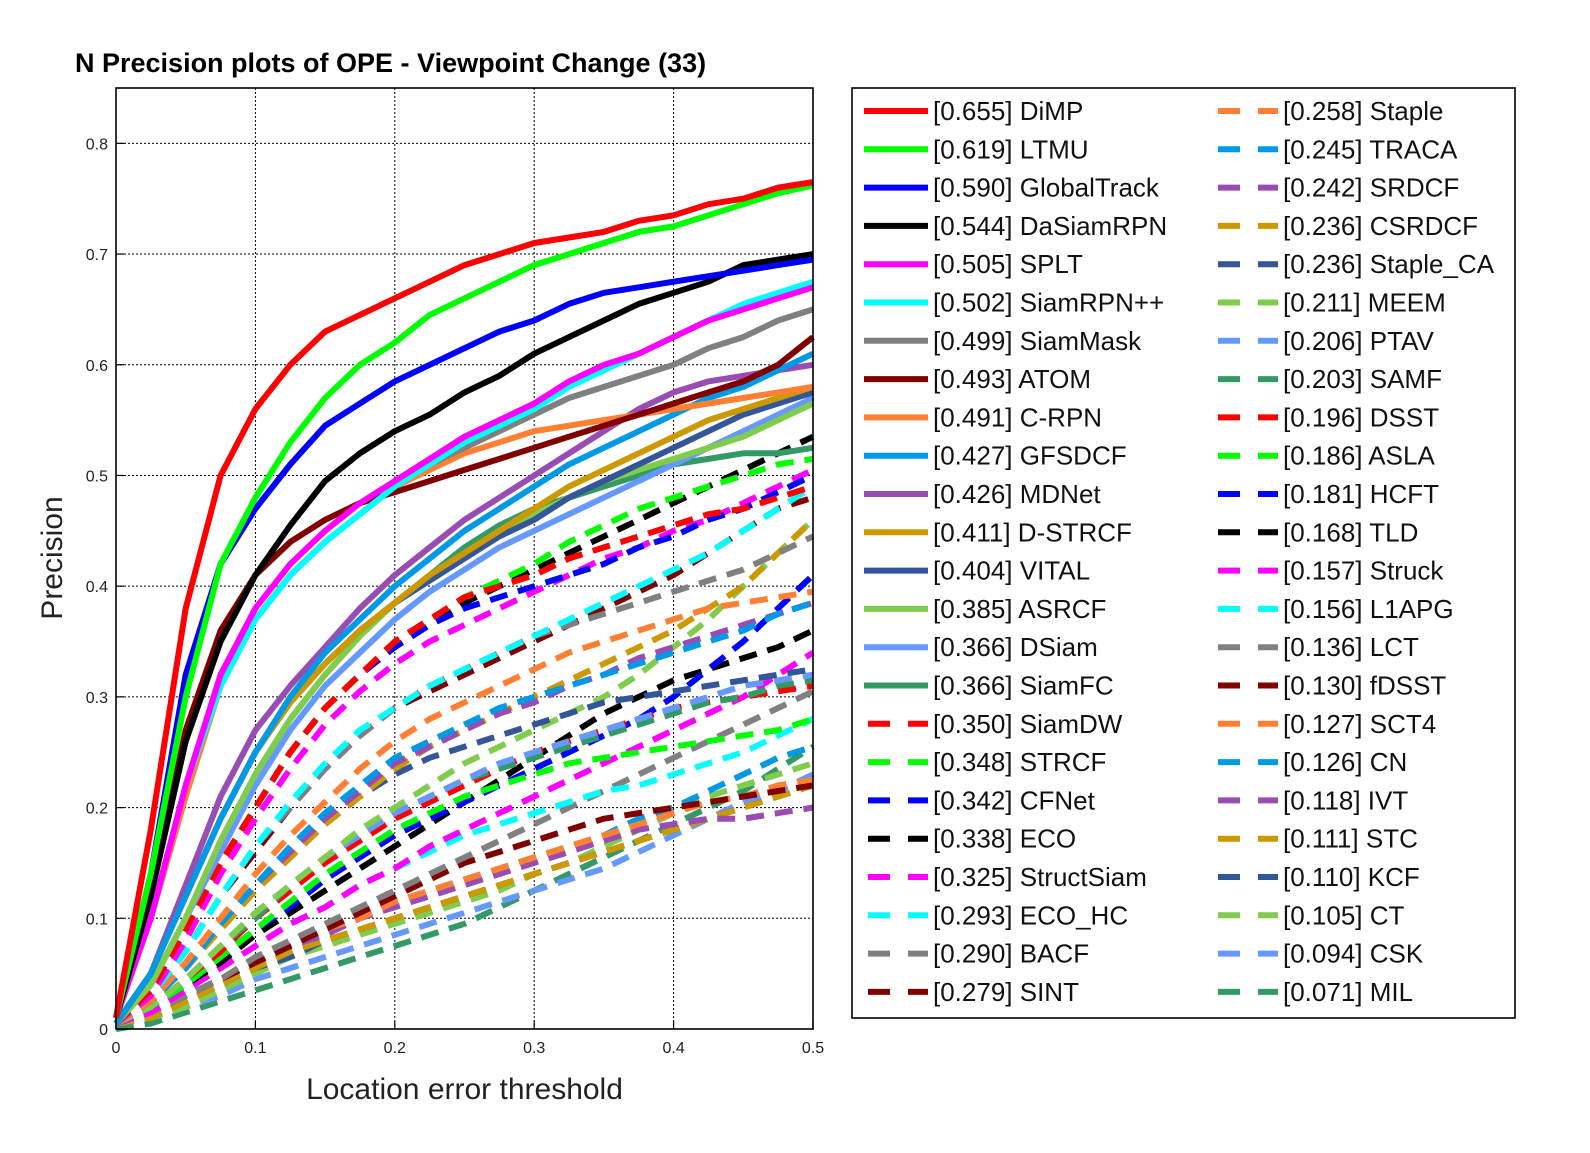  Describe the element at coordinates (1019, 762) in the screenshot. I see `legend-label: [0.348] STRCF` at that location.